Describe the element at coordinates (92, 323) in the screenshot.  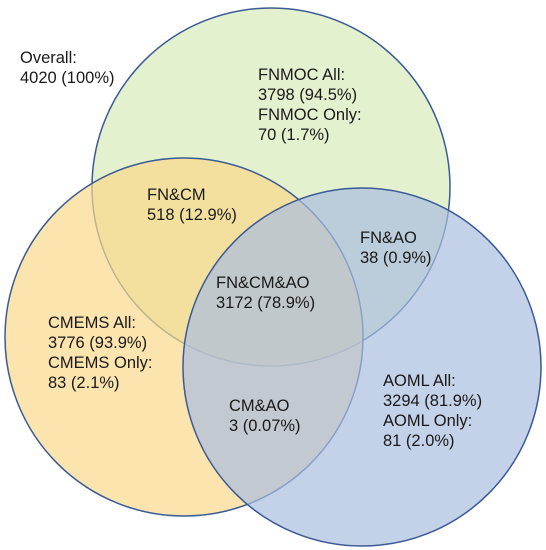
I see `cmems-all-label: CMEMS All:` at that location.